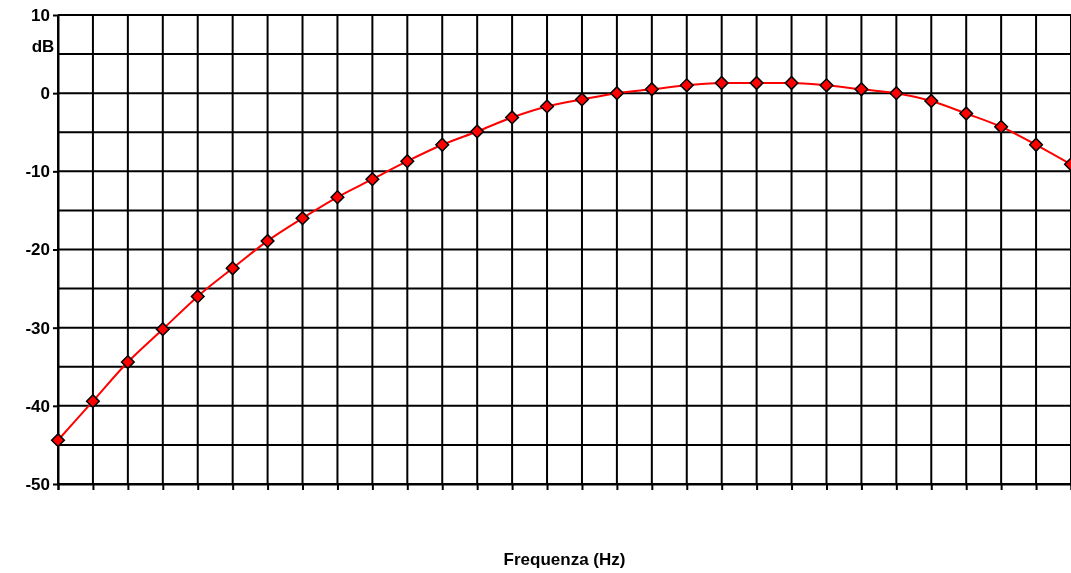 This screenshot has width=1071, height=573. Describe the element at coordinates (564, 559) in the screenshot. I see `x-axis-title: Frequenza (Hz)` at that location.